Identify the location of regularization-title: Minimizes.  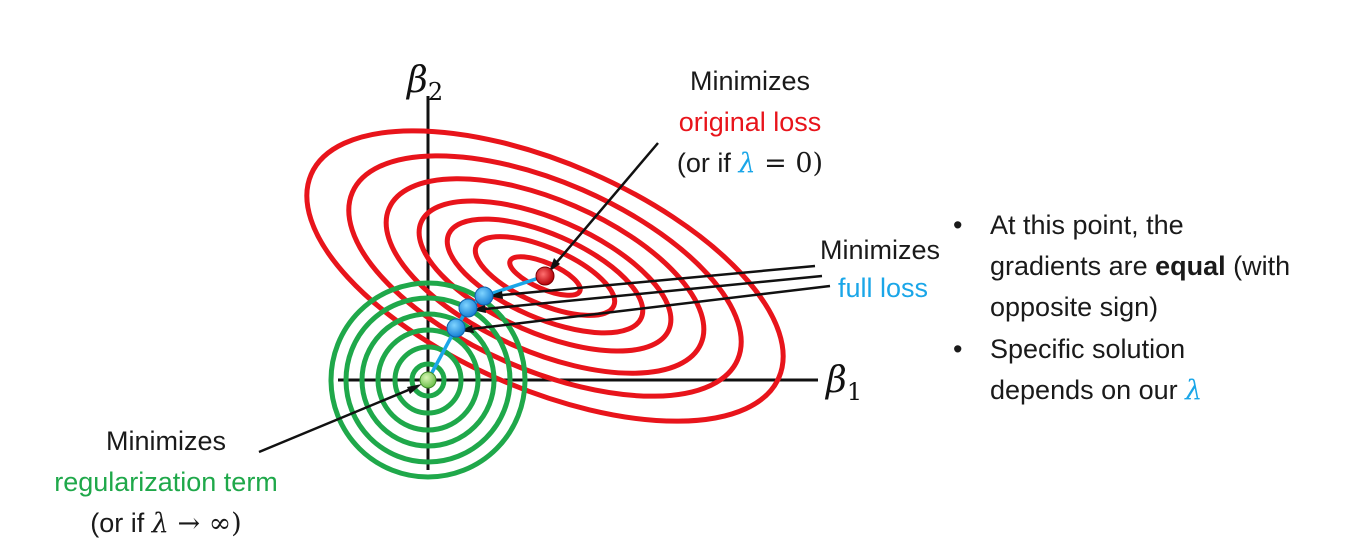
(166, 441).